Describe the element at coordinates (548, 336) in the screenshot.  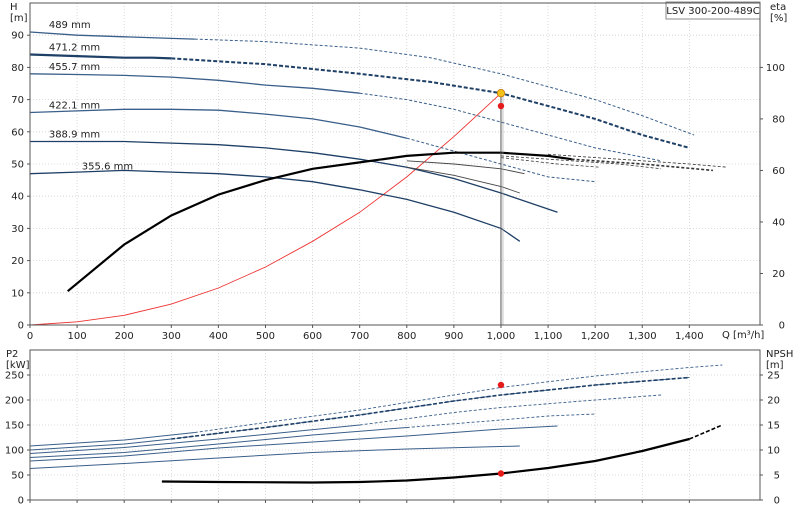
I see `x-tick-label: 1,100` at that location.